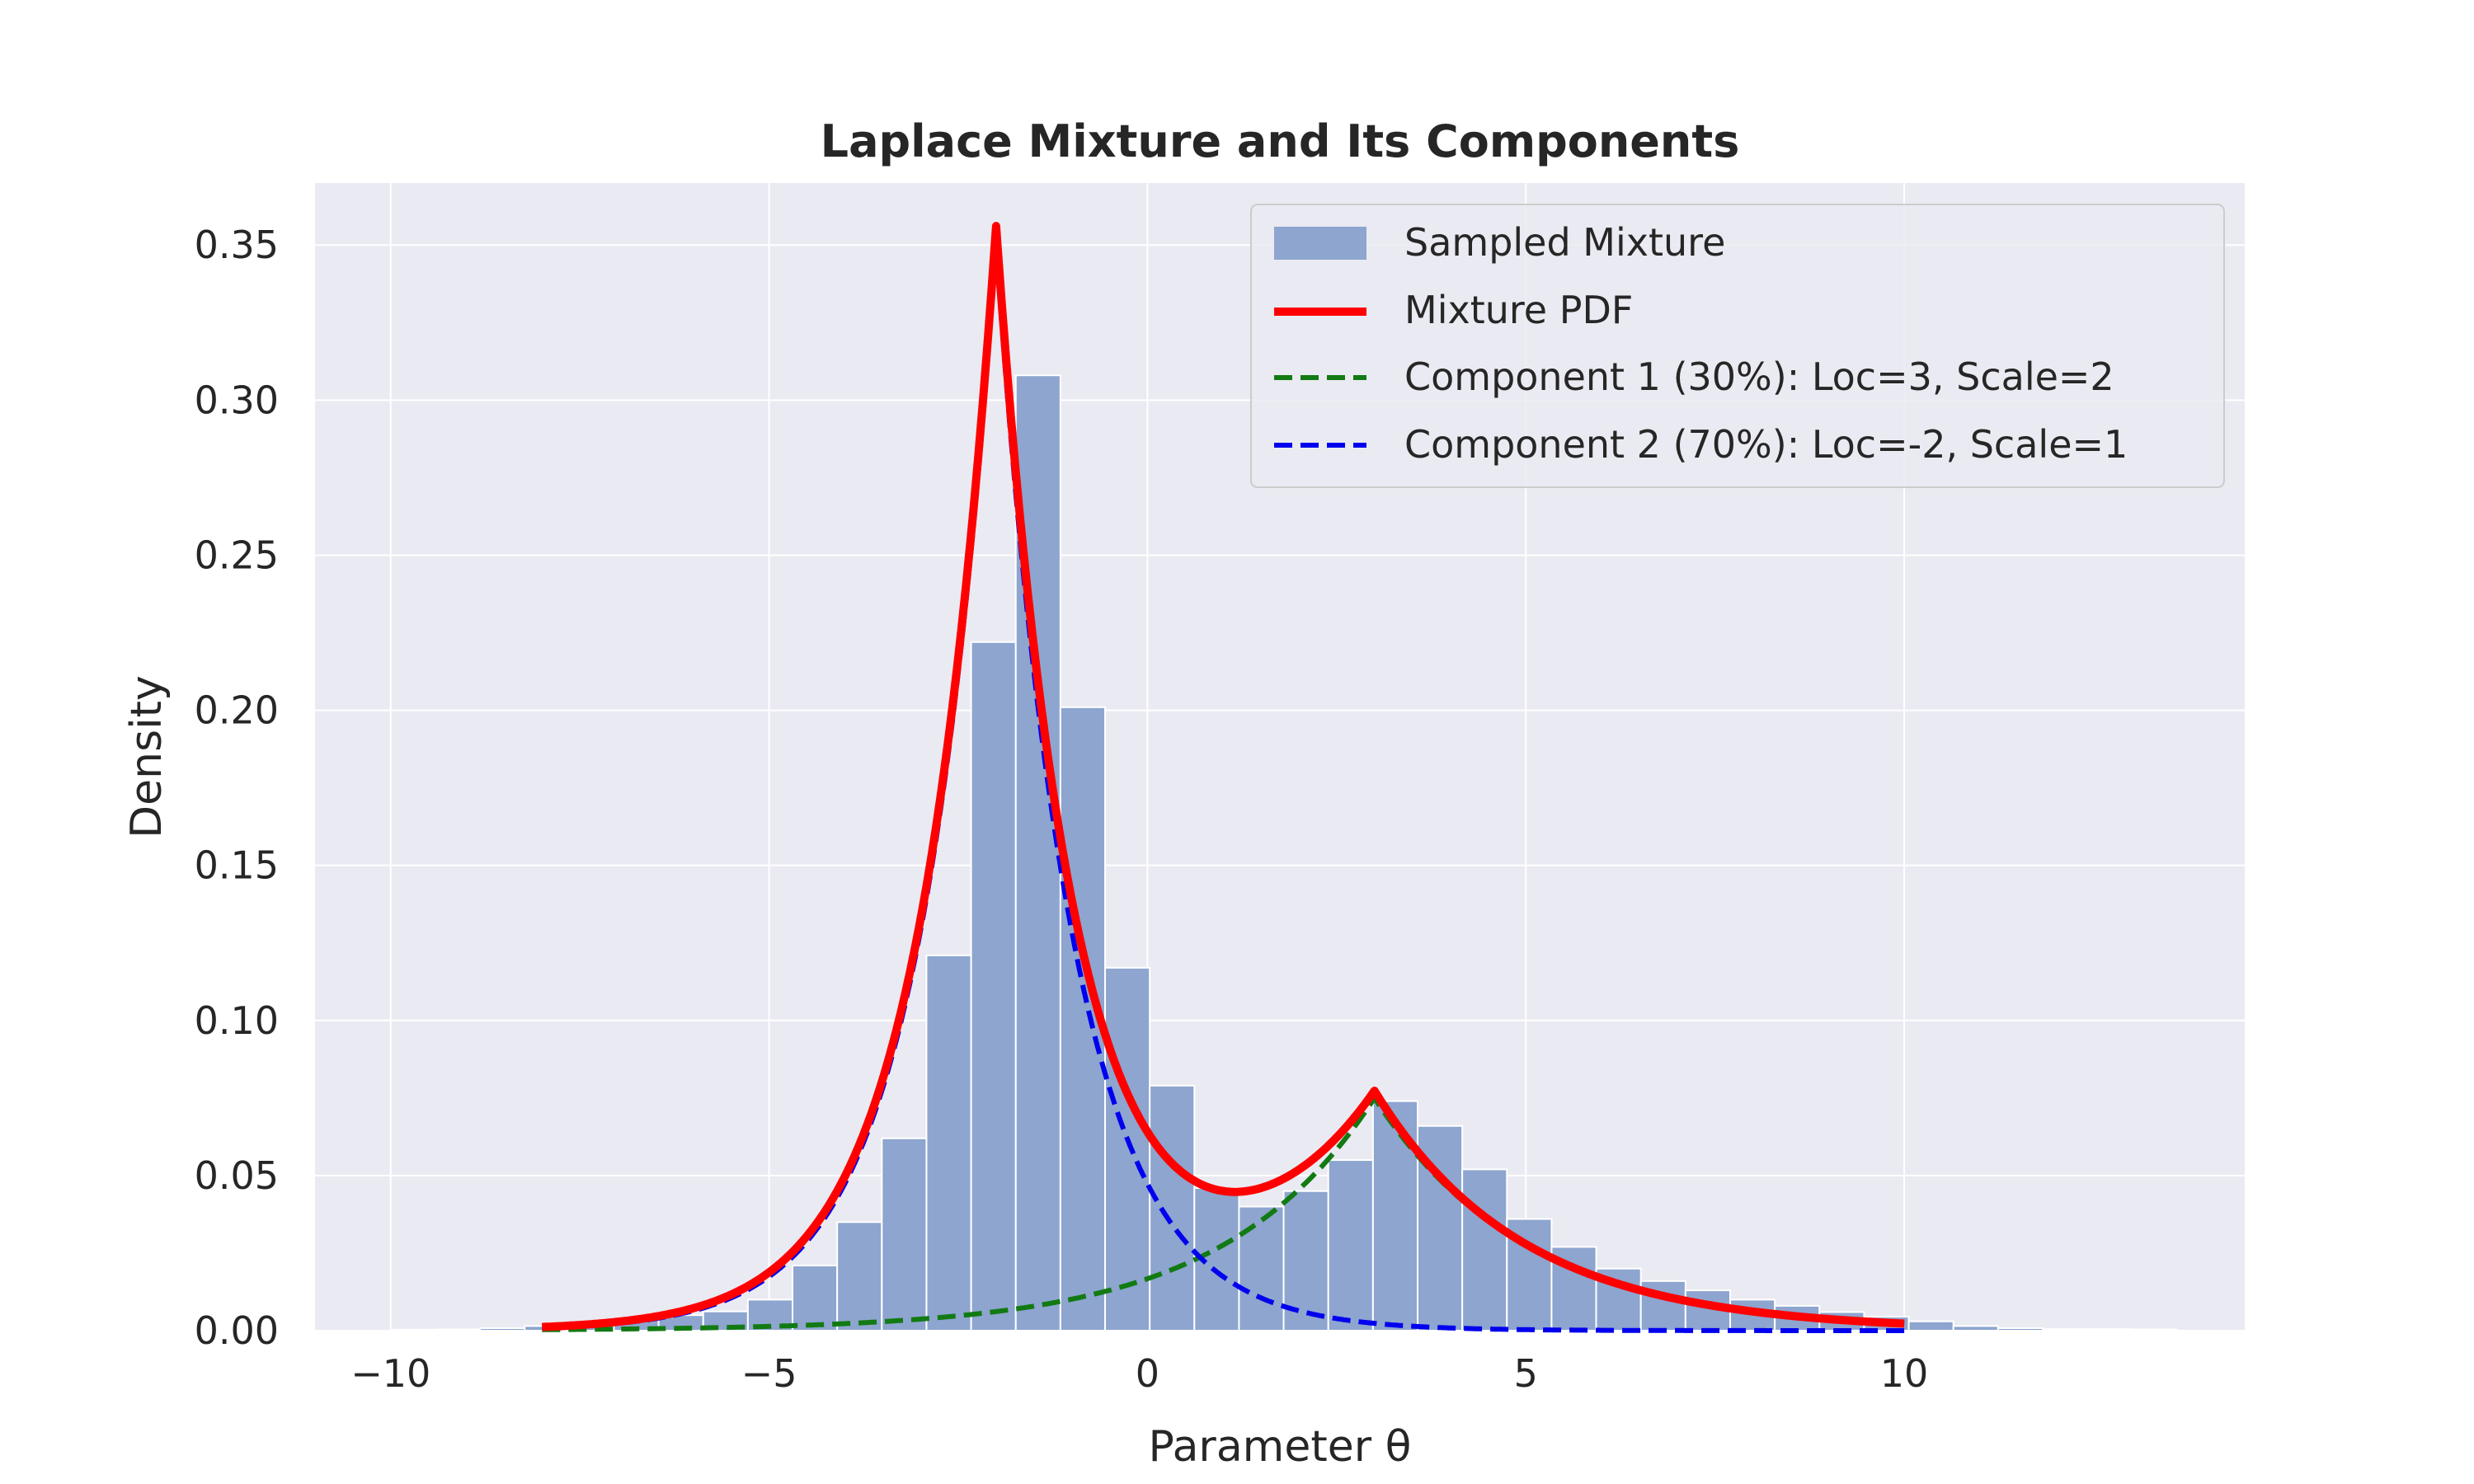  I want to click on legend-label-mixture: Mixture PDF, so click(1518, 310).